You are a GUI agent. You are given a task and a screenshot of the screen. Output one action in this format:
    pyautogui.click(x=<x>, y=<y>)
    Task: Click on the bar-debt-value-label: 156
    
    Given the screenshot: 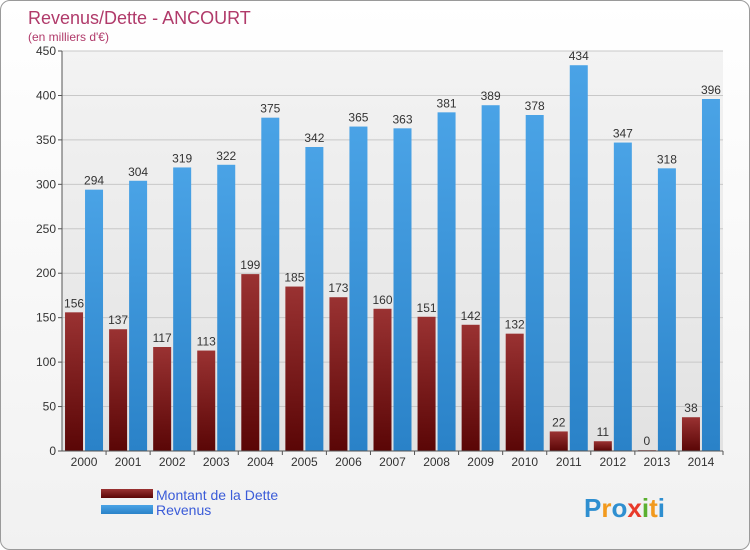 What is the action you would take?
    pyautogui.click(x=74, y=303)
    